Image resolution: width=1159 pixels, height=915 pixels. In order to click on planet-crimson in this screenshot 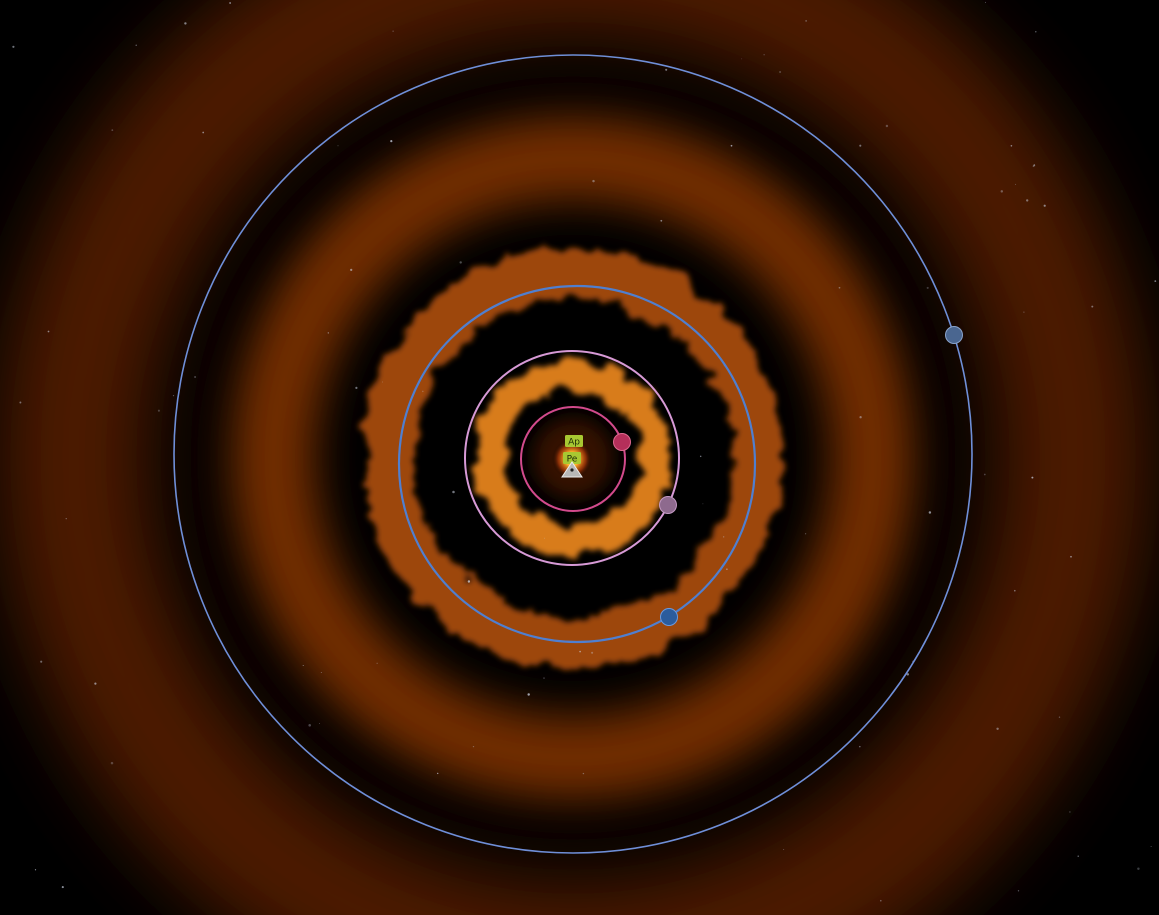, I will do `click(622, 442)`.